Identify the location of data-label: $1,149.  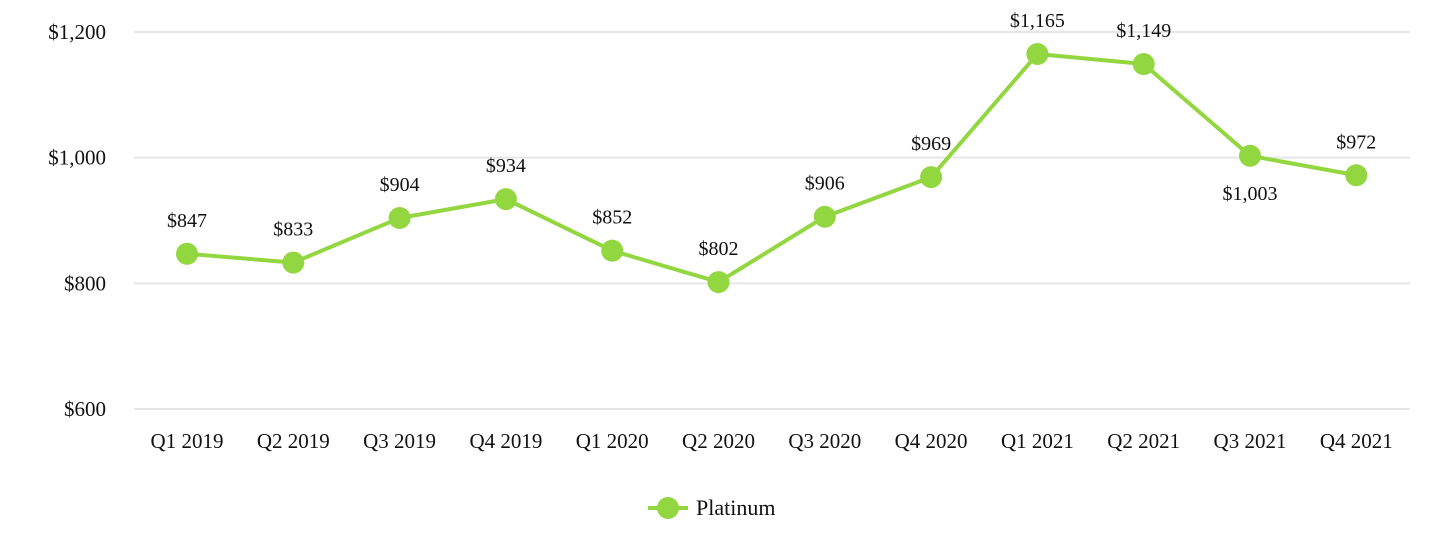
(1143, 31).